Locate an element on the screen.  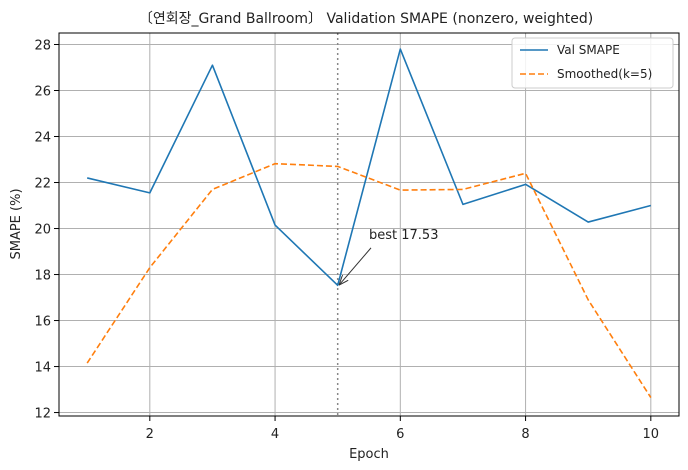
x-tick-label-6: 6 is located at coordinates (400, 434).